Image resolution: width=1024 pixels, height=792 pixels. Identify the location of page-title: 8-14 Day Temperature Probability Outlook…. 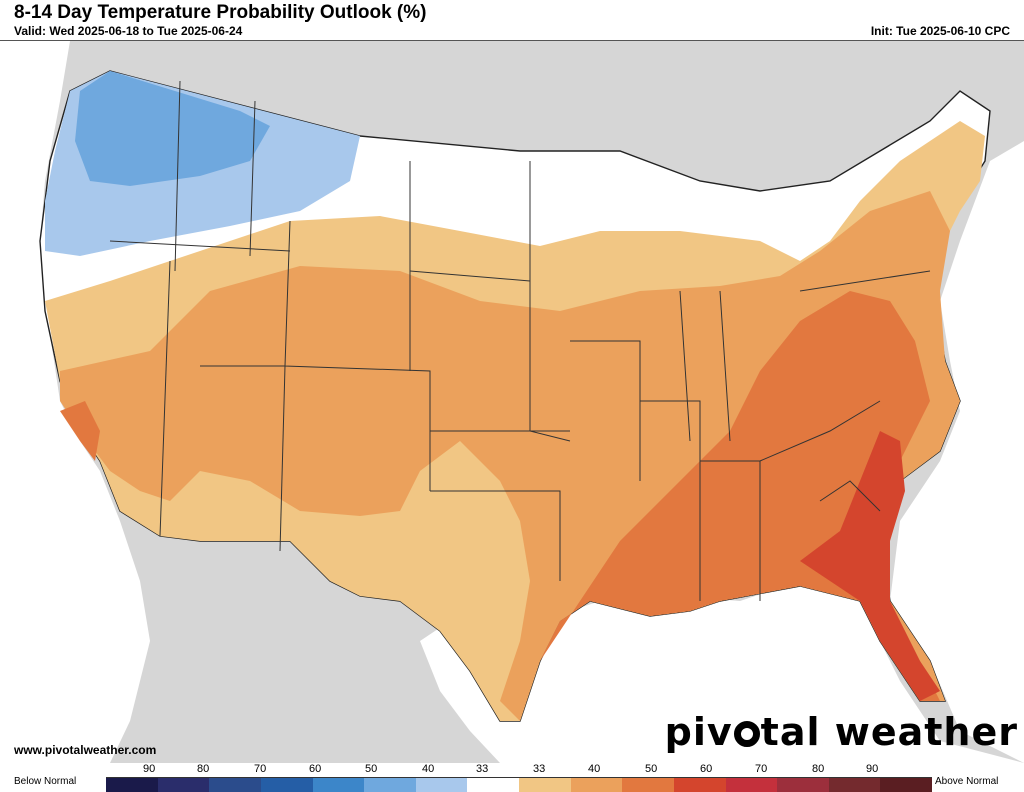
(220, 12).